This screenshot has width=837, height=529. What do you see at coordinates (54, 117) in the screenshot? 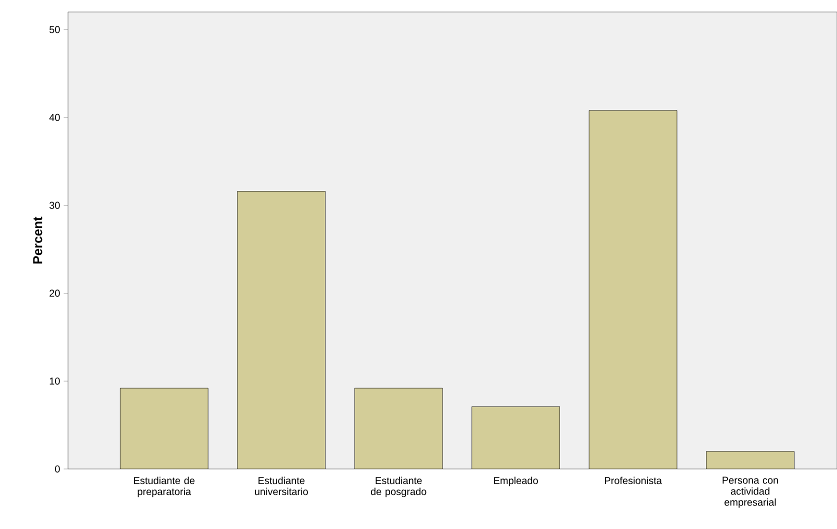
I see `y-tick-label: 40` at bounding box center [54, 117].